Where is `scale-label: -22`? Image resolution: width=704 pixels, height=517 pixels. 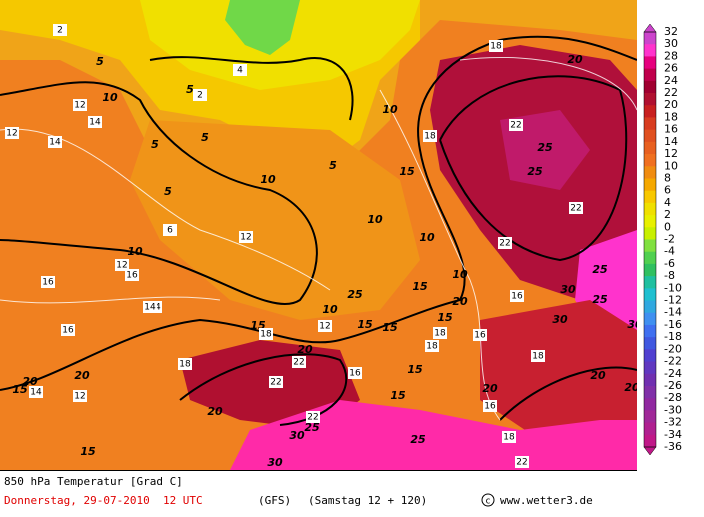 scale-label: -22 is located at coordinates (673, 361).